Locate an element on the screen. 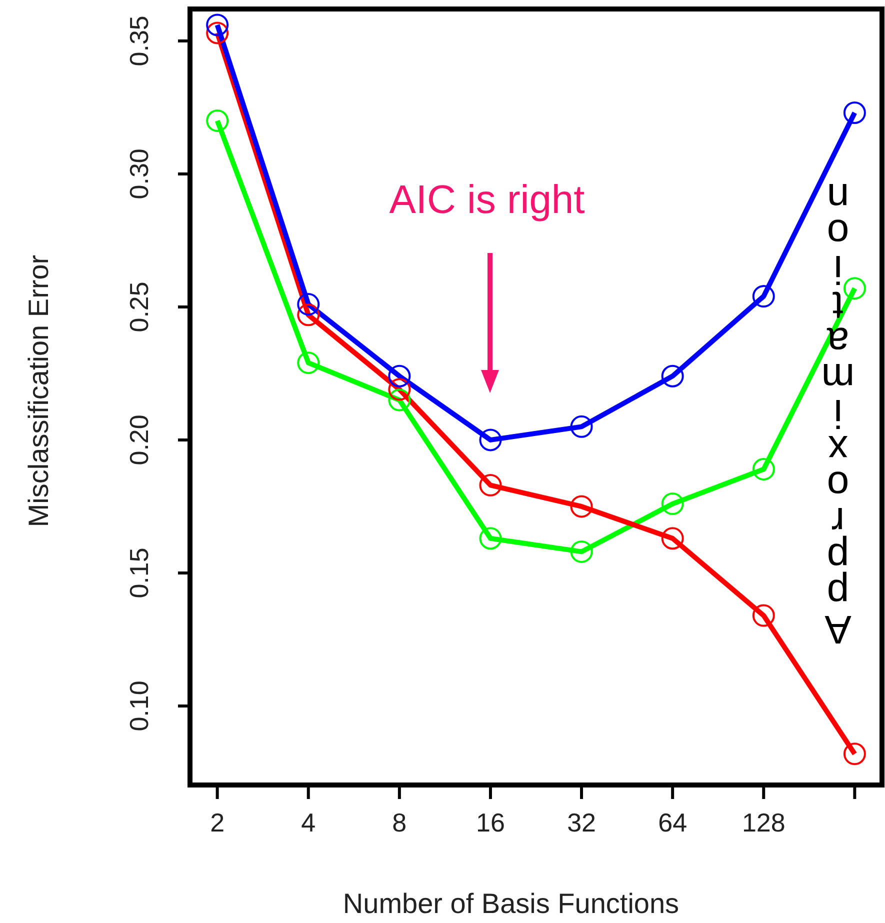 Image resolution: width=885 pixels, height=923 pixels. y-tick-label: 0.20 is located at coordinates (139, 440).